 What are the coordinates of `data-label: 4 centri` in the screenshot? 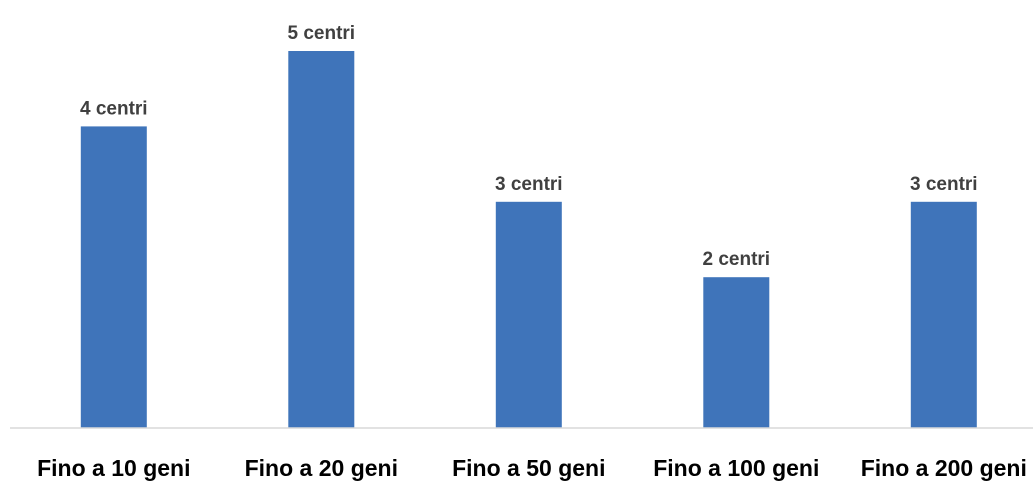 It's located at (114, 108).